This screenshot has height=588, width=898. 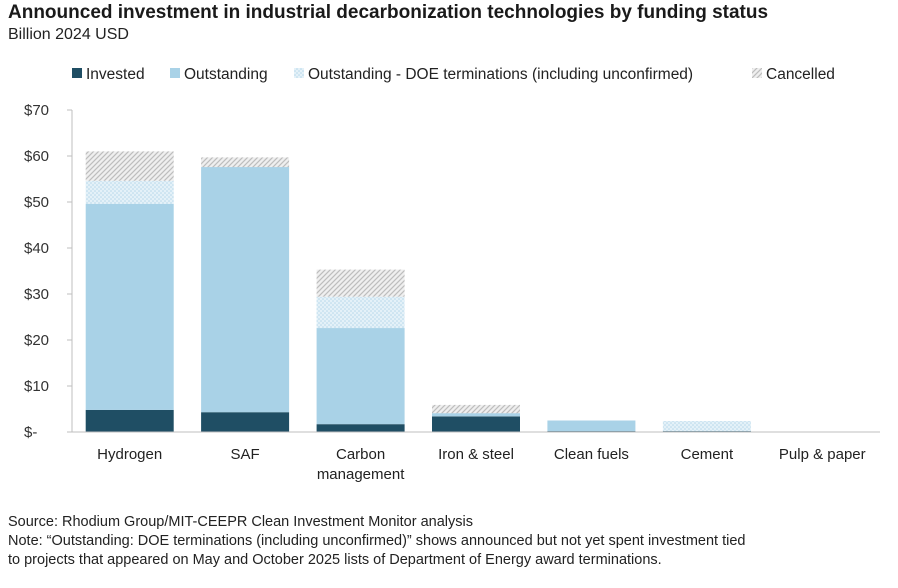 I want to click on legend-item-invested: Invested, so click(x=108, y=74).